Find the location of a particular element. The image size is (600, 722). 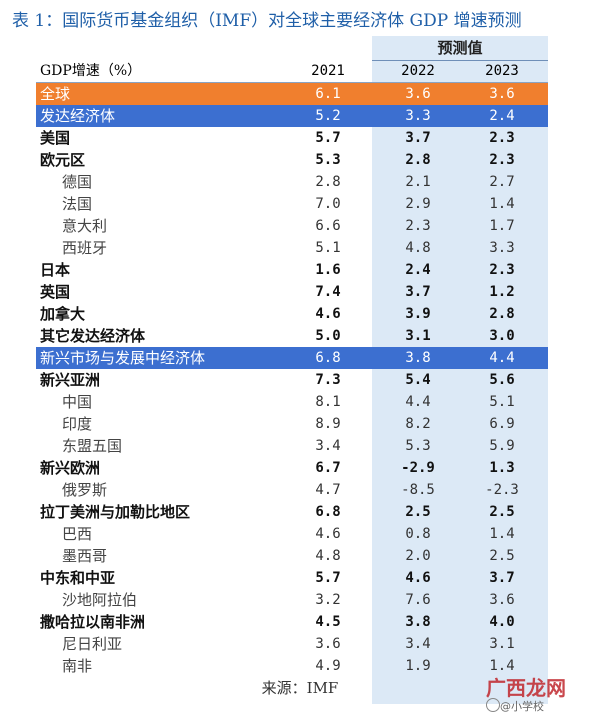

value-2022: 4.8 is located at coordinates (418, 248).